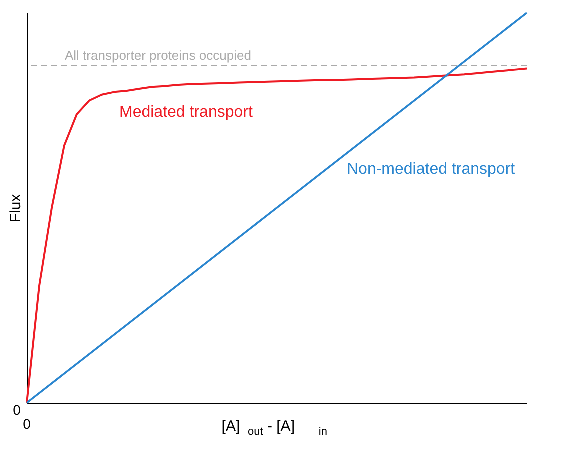  Describe the element at coordinates (158, 56) in the screenshot. I see `ref-line-label: All transporter proteins occupied` at that location.